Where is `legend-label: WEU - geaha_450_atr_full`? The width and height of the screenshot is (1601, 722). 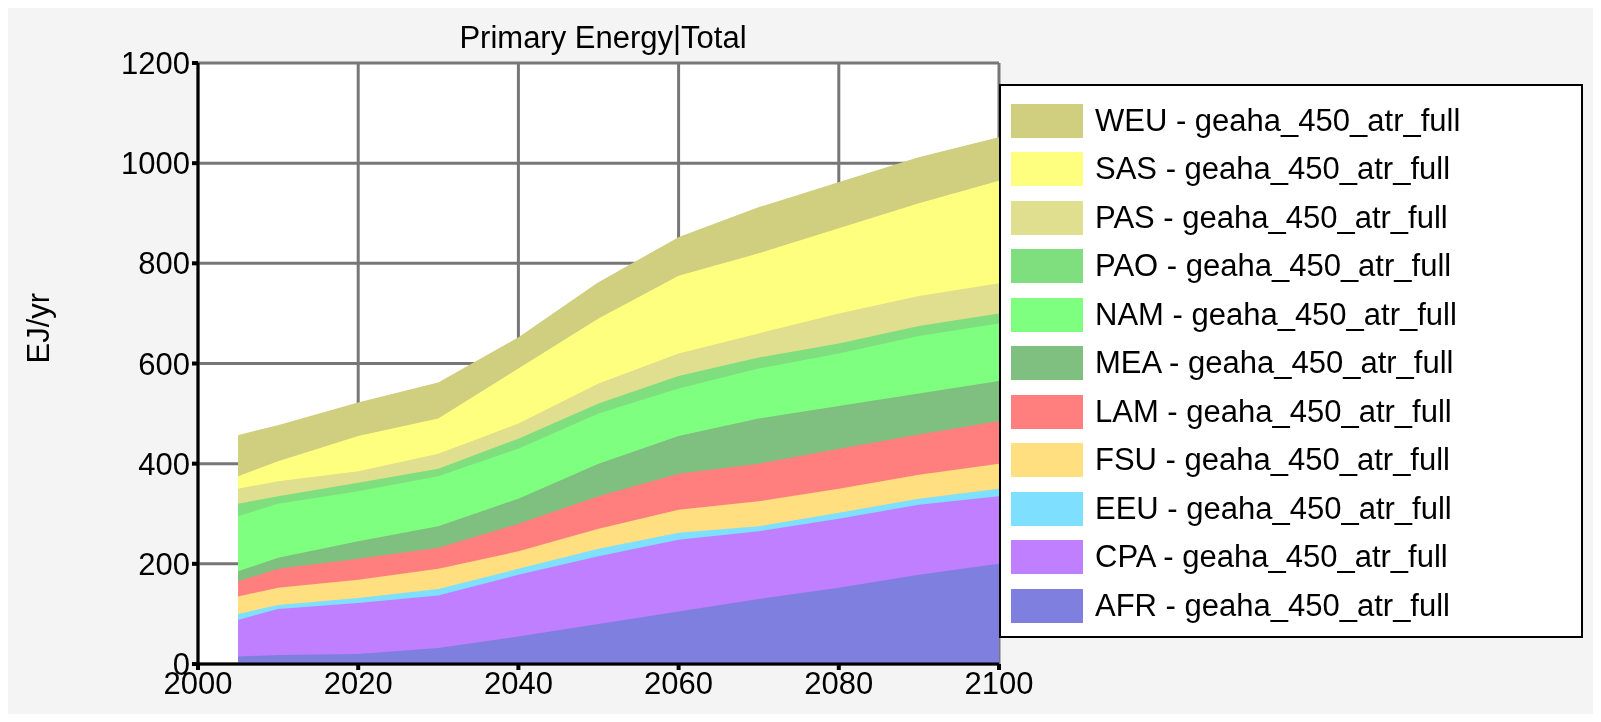 legend-label: WEU - geaha_450_atr_full is located at coordinates (1278, 120).